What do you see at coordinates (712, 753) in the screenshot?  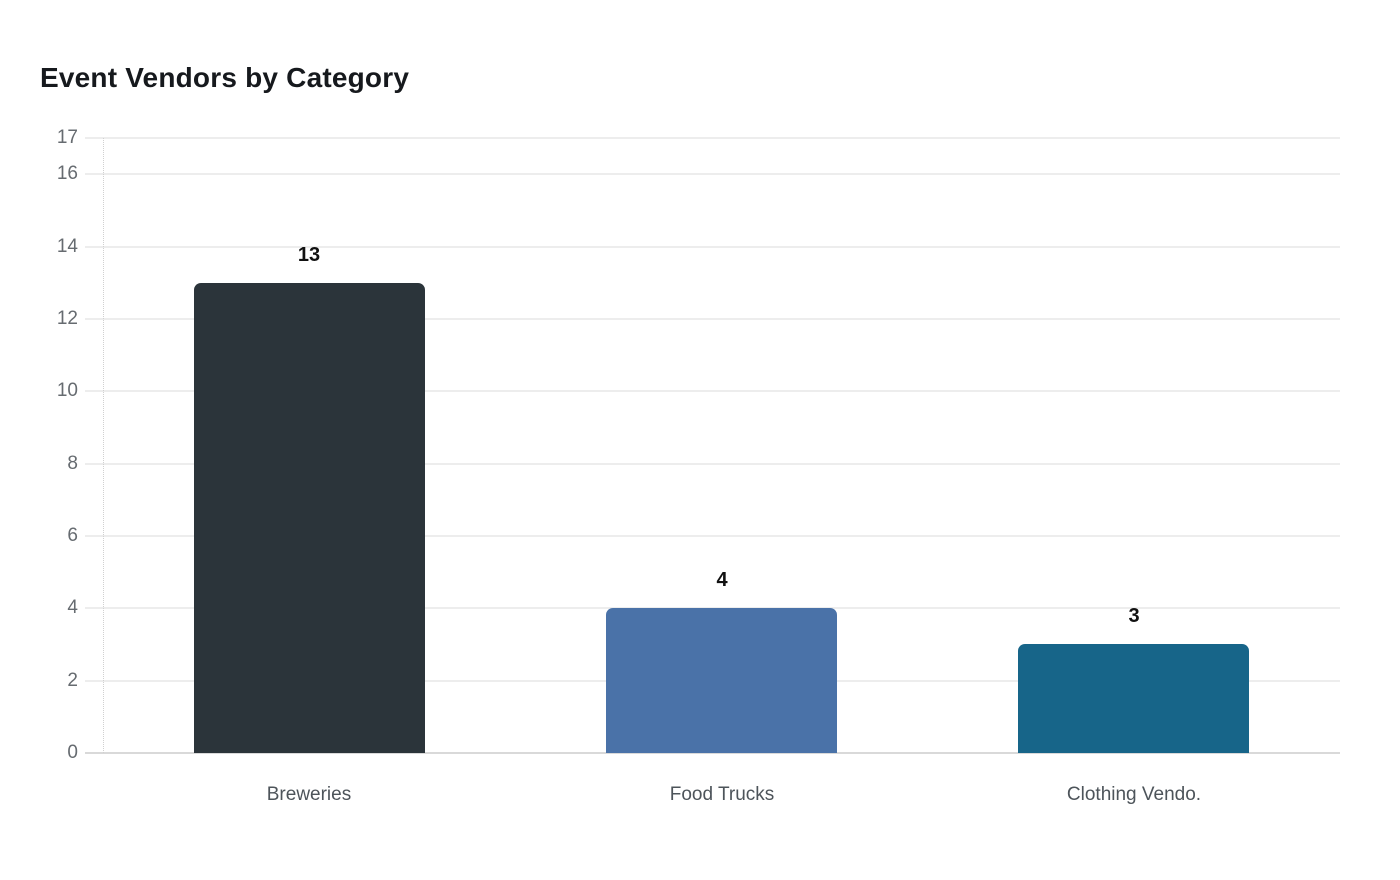 I see `x-axis-line` at bounding box center [712, 753].